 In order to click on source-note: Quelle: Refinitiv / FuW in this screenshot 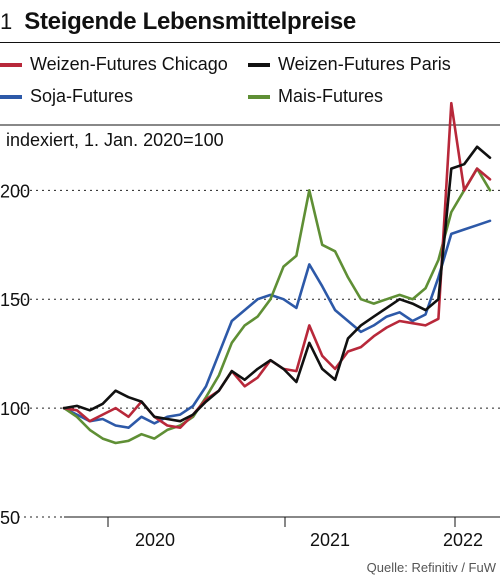, I will do `click(432, 567)`.